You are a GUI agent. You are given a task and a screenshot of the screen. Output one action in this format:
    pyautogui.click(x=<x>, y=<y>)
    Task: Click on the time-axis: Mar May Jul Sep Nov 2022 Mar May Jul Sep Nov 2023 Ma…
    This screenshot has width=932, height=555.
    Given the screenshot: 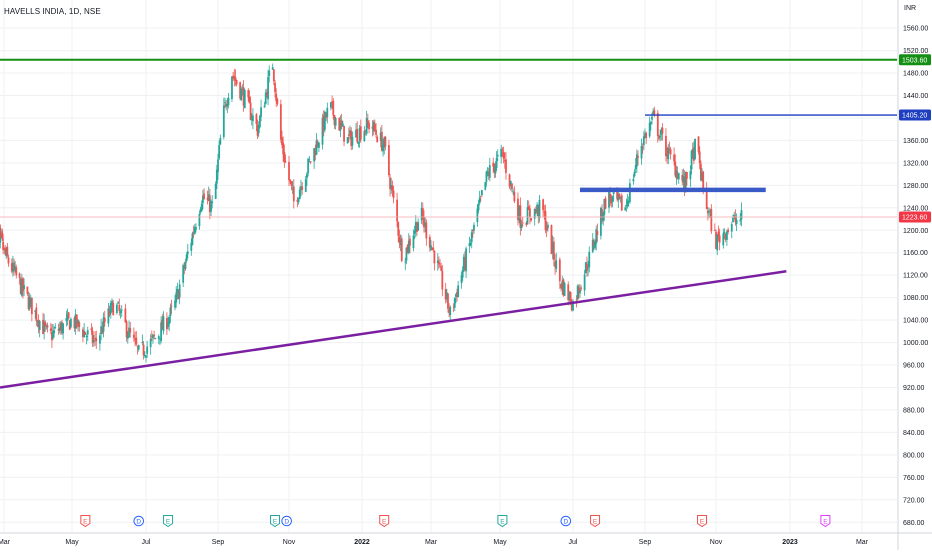 What is the action you would take?
    pyautogui.click(x=466, y=539)
    